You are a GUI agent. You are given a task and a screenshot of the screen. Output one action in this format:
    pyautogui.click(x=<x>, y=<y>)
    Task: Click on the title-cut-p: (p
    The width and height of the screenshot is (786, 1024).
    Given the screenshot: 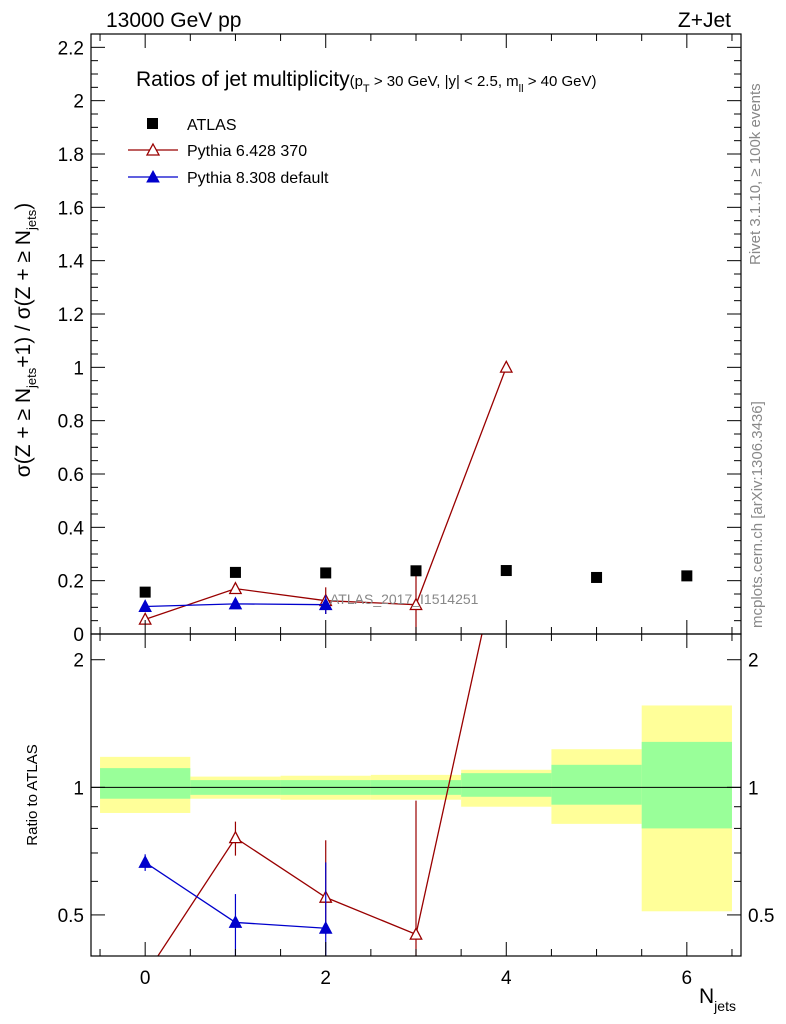 What is the action you would take?
    pyautogui.click(x=356, y=81)
    